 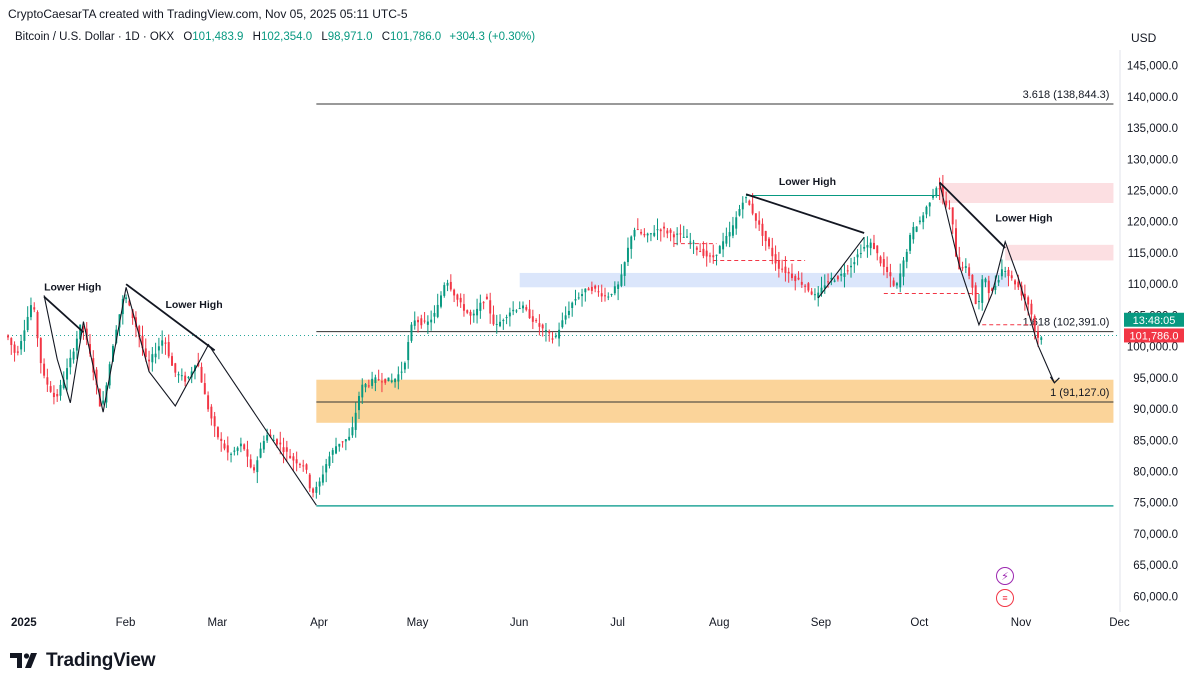 I want to click on time-tick-label: Jul, so click(x=617, y=623).